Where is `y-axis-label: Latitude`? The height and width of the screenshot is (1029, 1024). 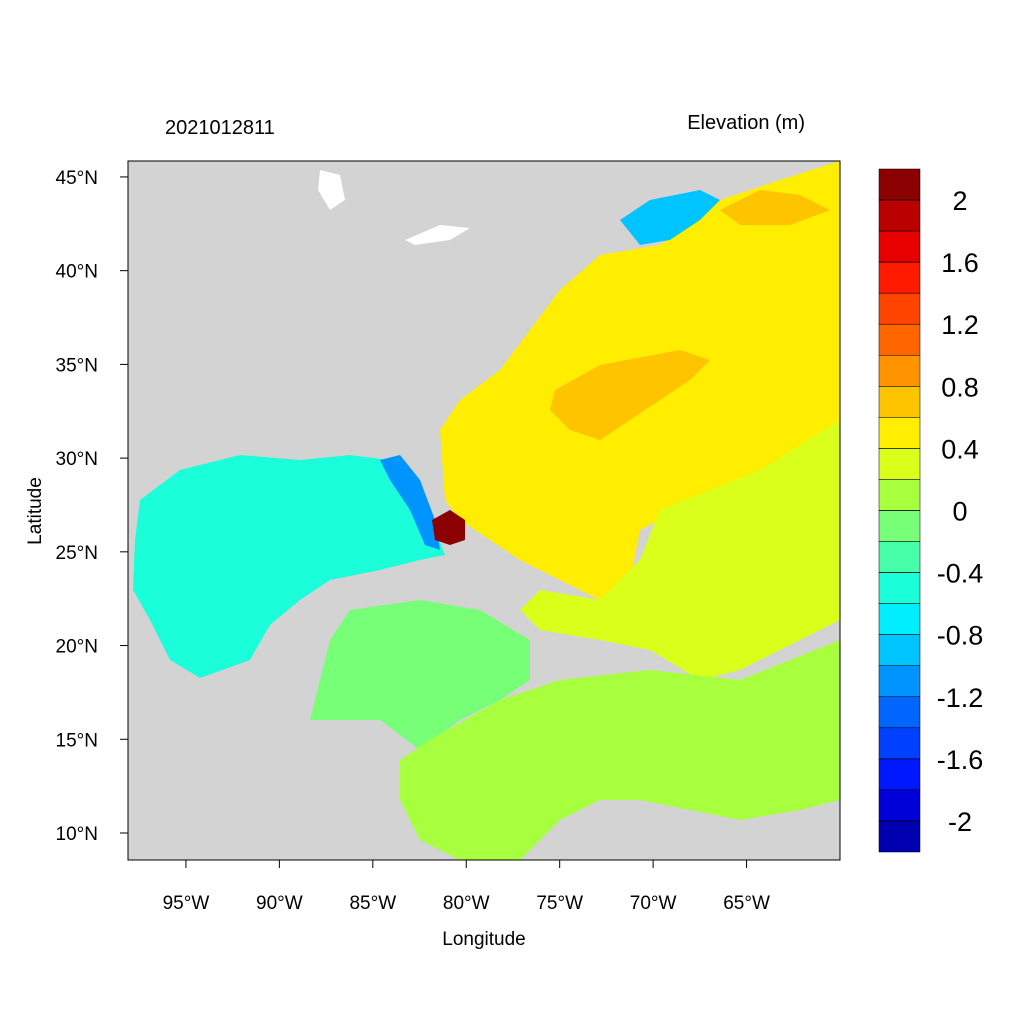
y-axis-label: Latitude is located at coordinates (35, 511).